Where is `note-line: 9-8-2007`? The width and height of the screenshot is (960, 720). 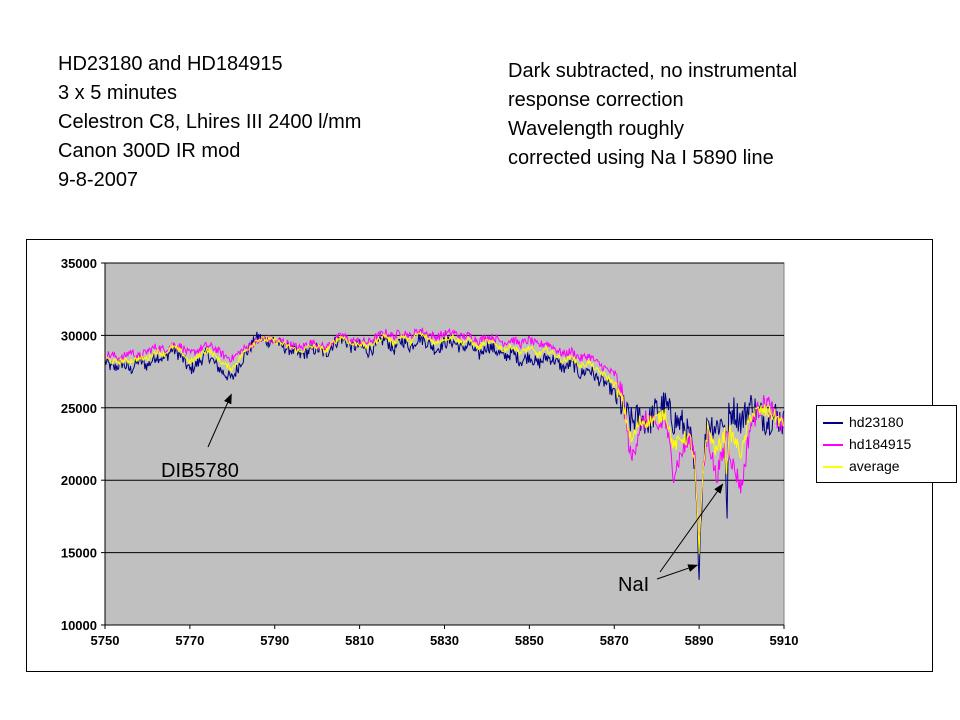 note-line: 9-8-2007 is located at coordinates (98, 180).